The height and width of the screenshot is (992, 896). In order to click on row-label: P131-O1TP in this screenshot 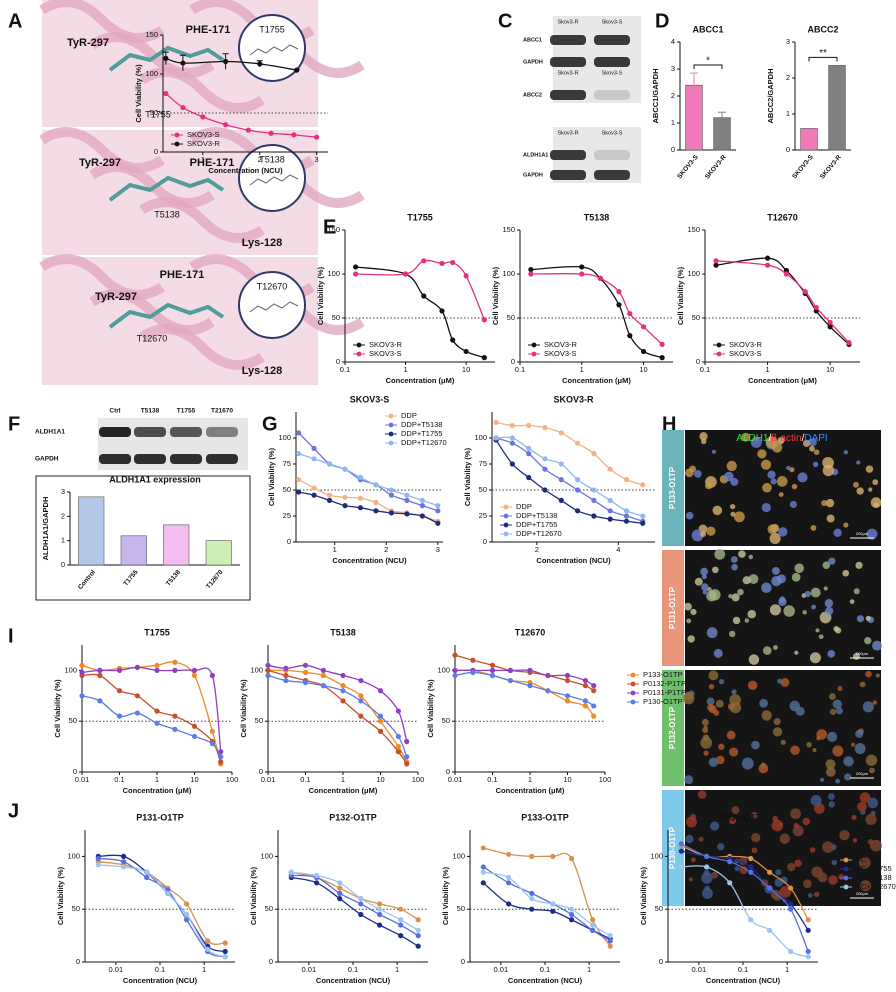, I will do `click(672, 607)`.